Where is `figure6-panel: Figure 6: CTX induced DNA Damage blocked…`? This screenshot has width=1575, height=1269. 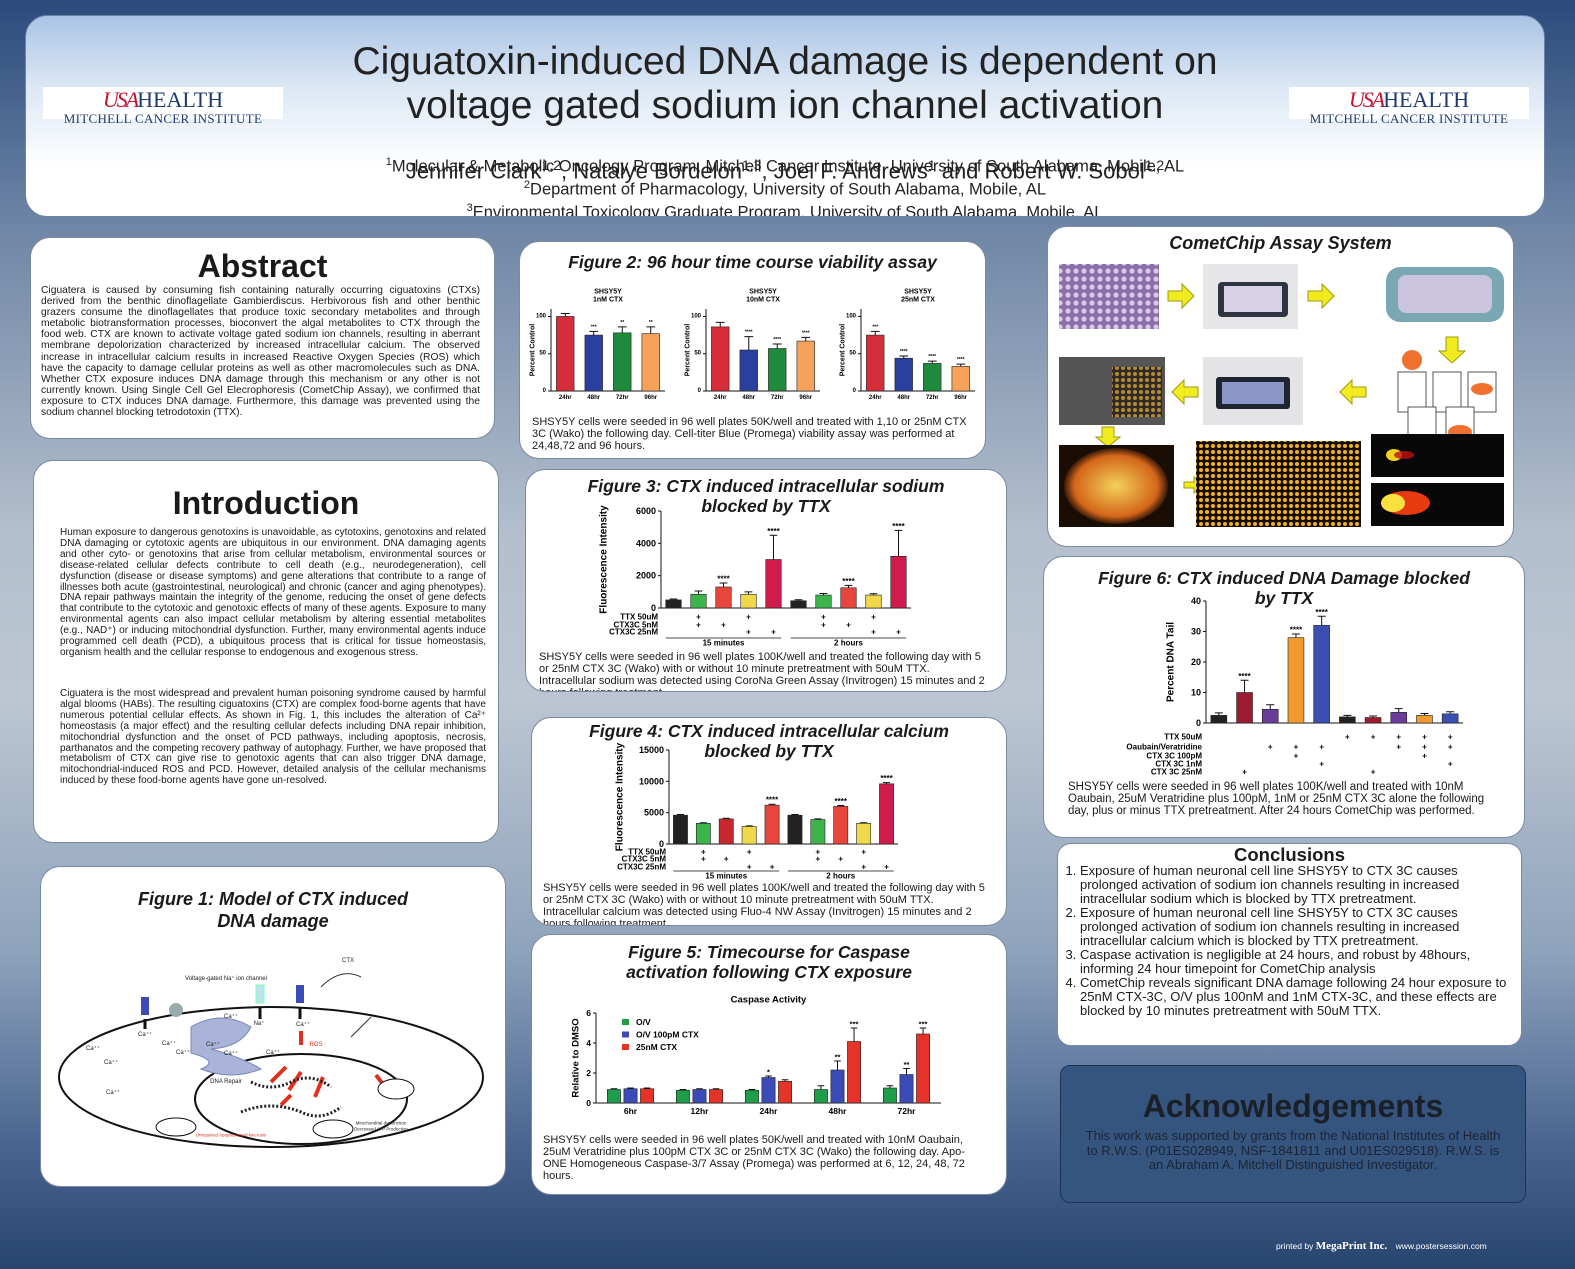
figure6-panel: Figure 6: CTX induced DNA Damage blocked… is located at coordinates (1284, 697).